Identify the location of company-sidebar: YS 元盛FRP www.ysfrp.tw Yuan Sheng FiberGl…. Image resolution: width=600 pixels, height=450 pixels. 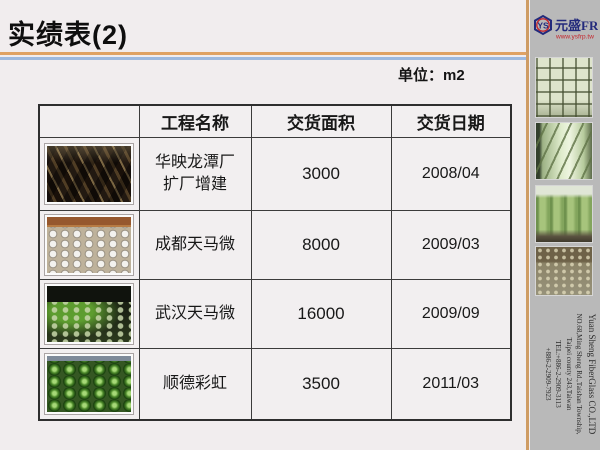
(565, 225).